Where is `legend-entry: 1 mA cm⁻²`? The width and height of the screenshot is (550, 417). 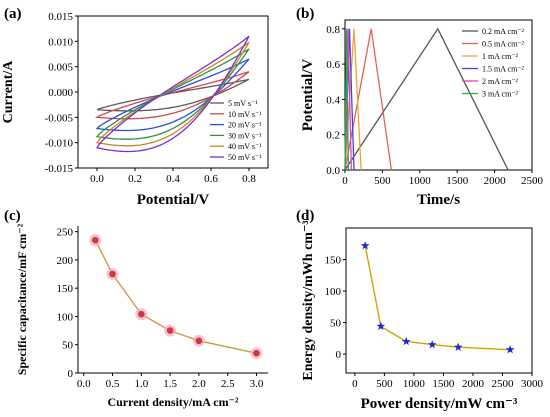
legend-entry: 1 mA cm⁻² is located at coordinates (500, 56).